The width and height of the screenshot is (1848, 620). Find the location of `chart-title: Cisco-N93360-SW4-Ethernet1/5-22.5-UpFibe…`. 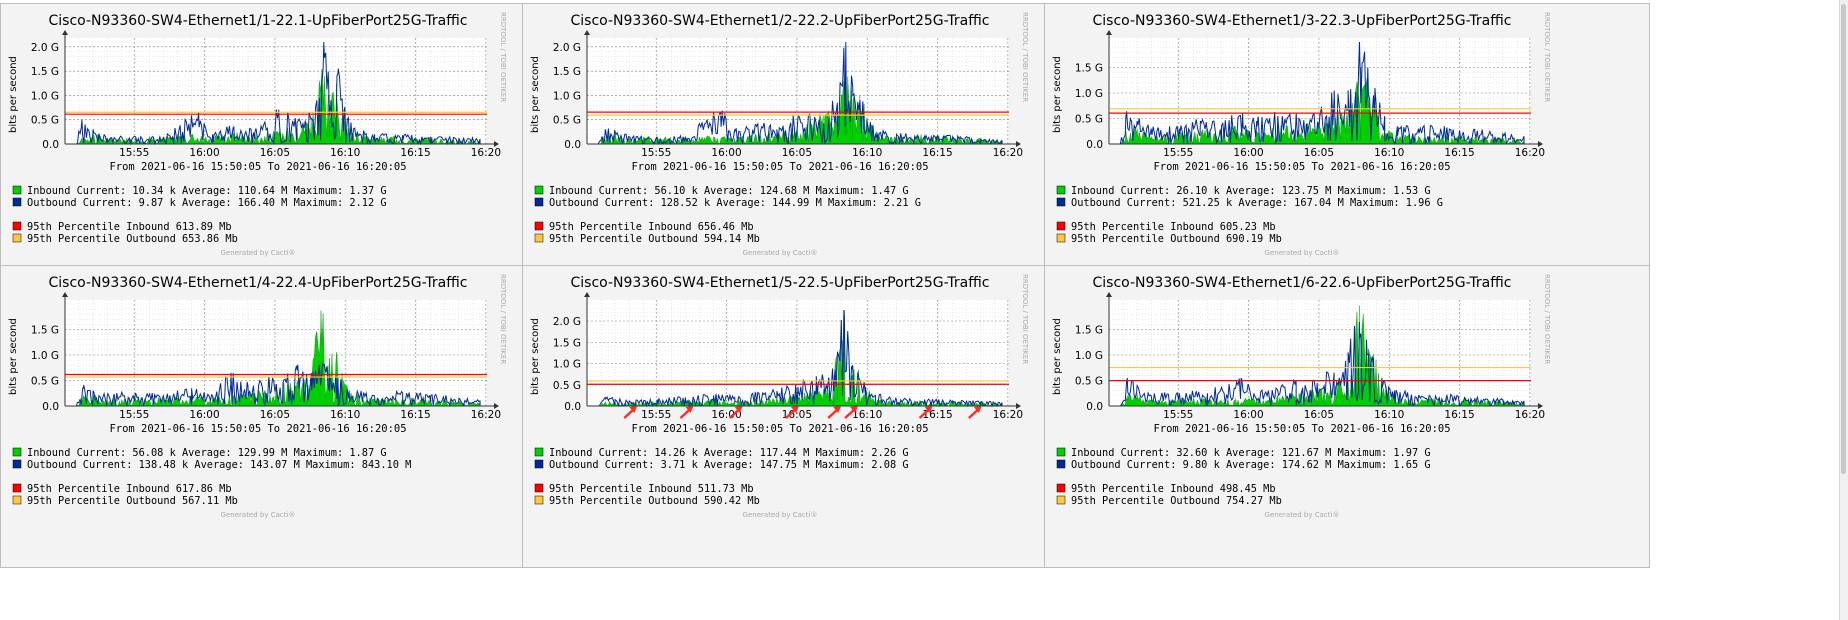

chart-title: Cisco-N93360-SW4-Ethernet1/5-22.5-UpFibe… is located at coordinates (780, 283).